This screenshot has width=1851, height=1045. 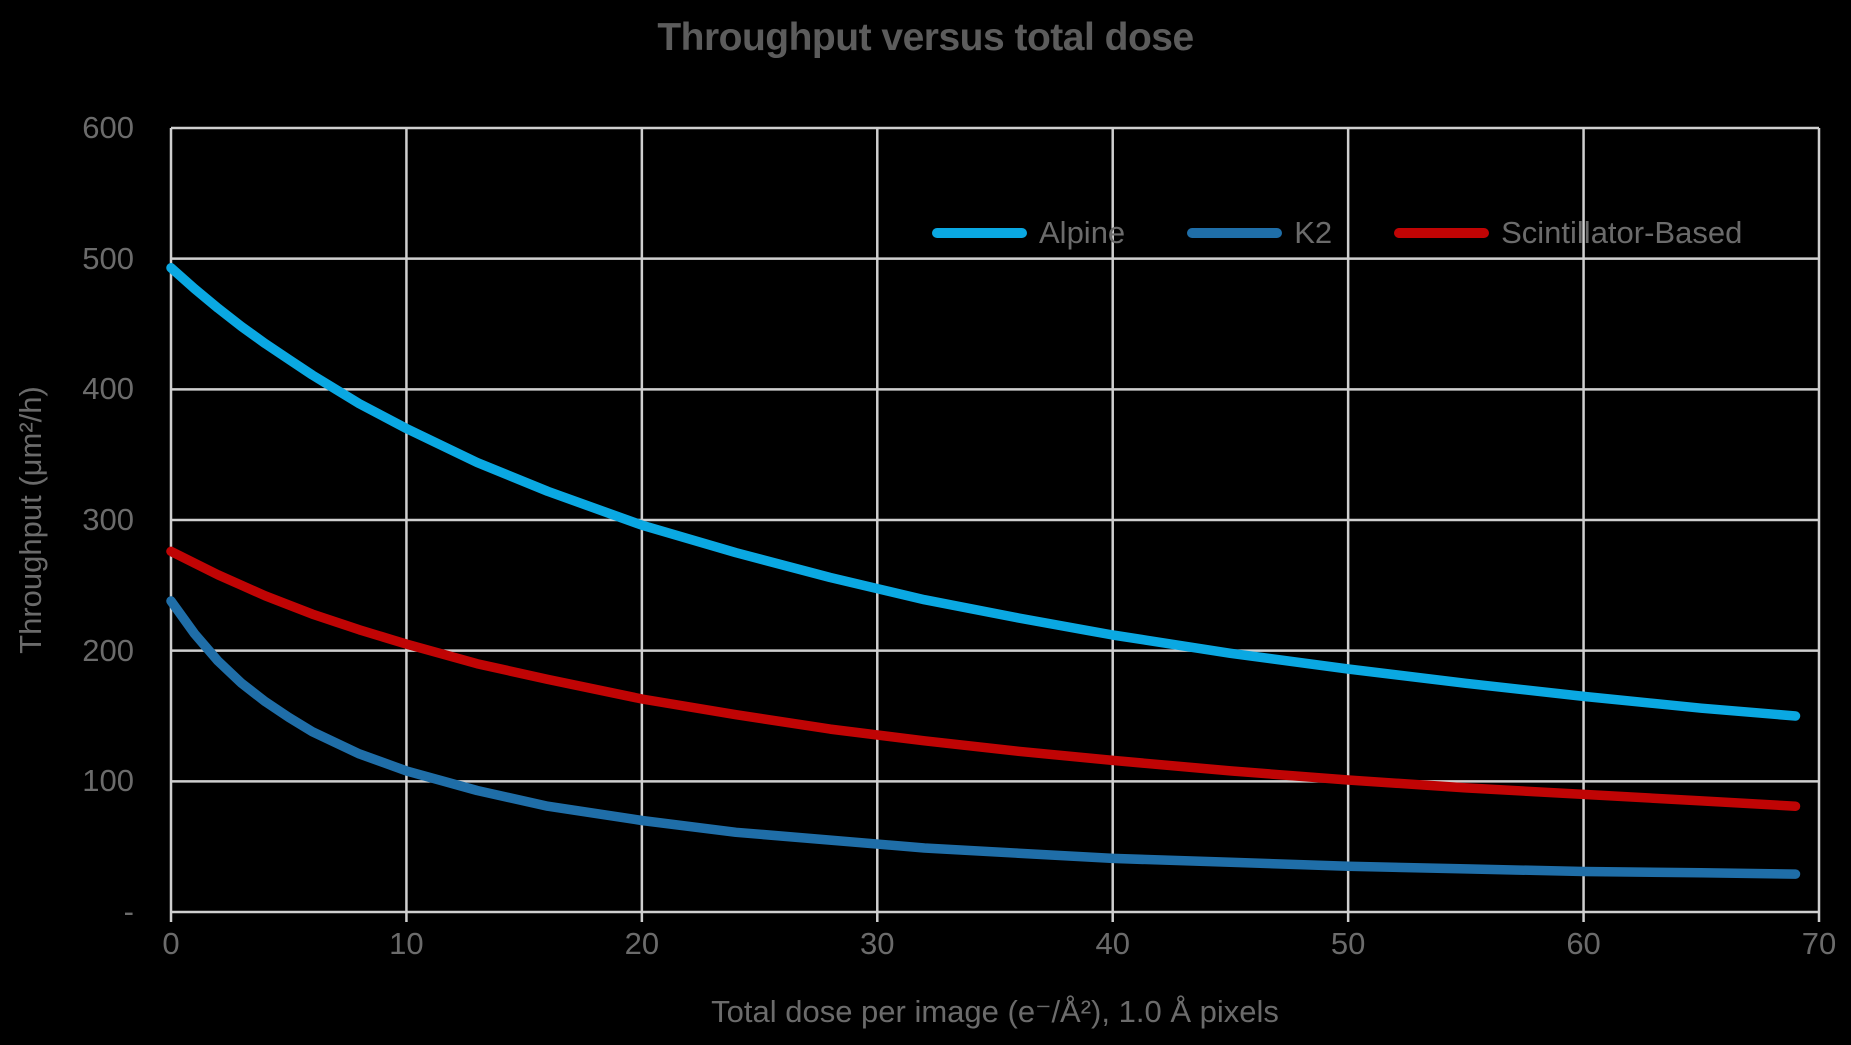 I want to click on legend-item: K2, so click(x=1259, y=233).